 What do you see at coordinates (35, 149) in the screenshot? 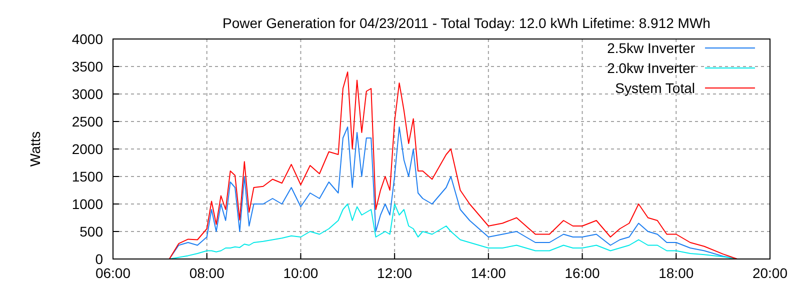
I see `y-axis-title: Watts` at bounding box center [35, 149].